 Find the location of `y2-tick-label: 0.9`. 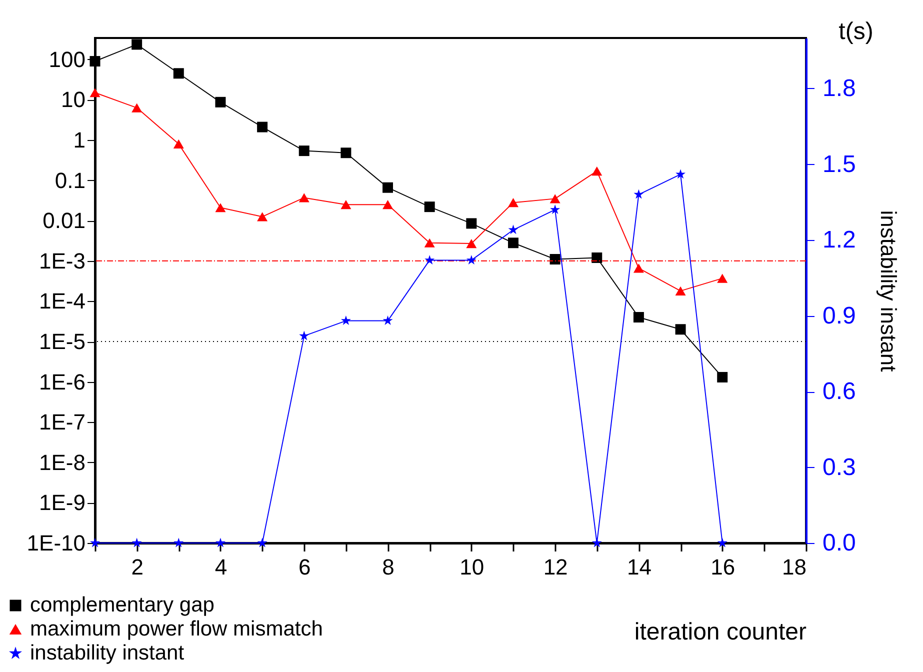

y2-tick-label: 0.9 is located at coordinates (839, 316).